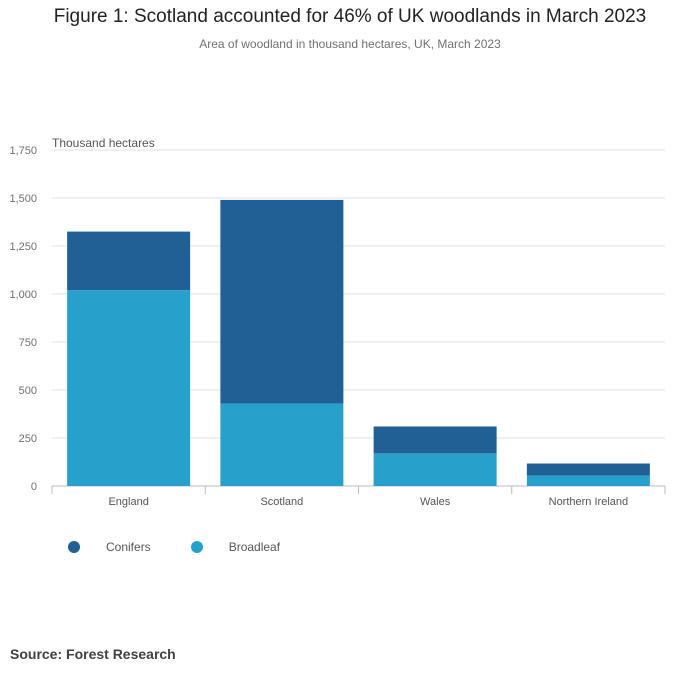 The width and height of the screenshot is (700, 682). Describe the element at coordinates (588, 480) in the screenshot. I see `bar-broadleaf-northern-ireland` at that location.